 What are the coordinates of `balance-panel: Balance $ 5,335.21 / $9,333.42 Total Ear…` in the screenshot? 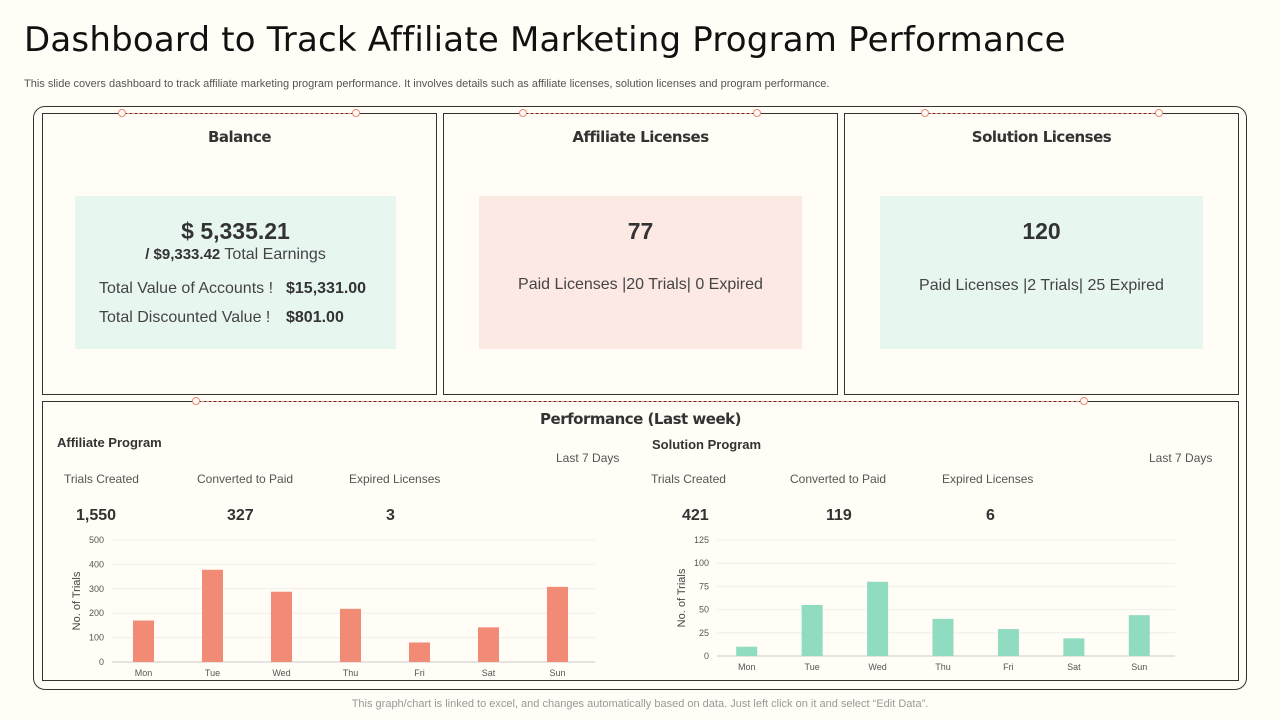 It's located at (239, 254).